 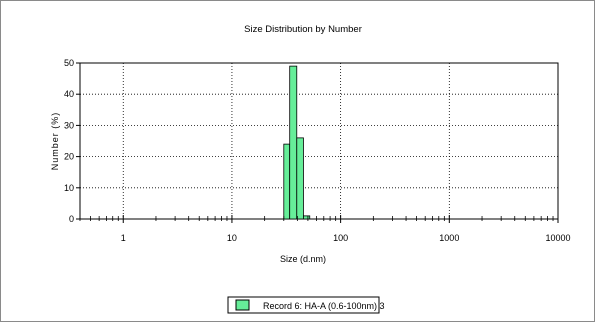 I want to click on x-axis-ticks: 1 10 100 1000 10000, so click(x=325, y=229).